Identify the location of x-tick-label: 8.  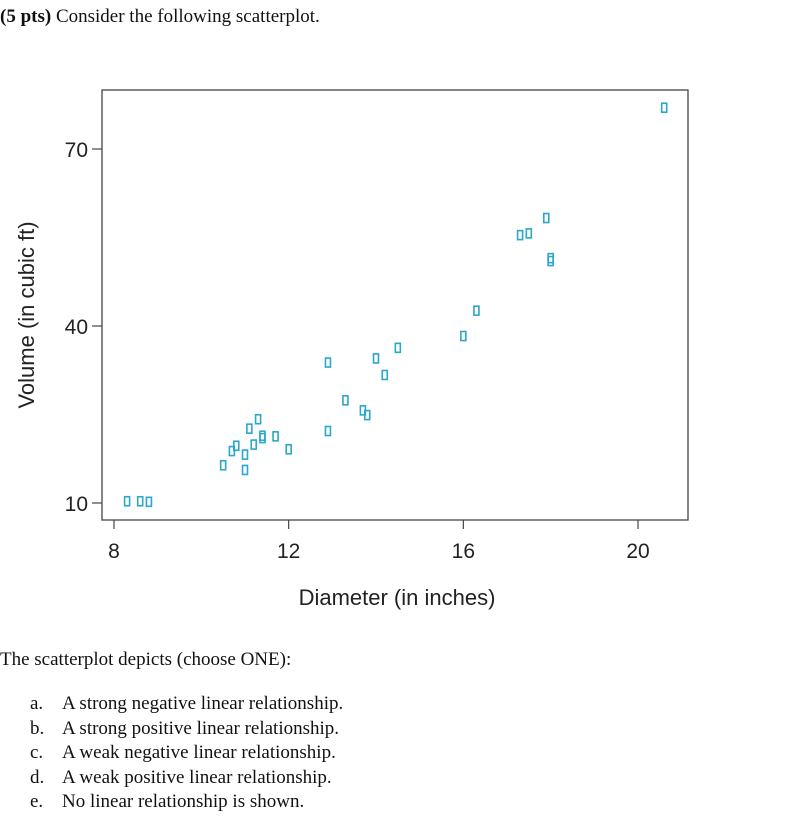
(114, 551).